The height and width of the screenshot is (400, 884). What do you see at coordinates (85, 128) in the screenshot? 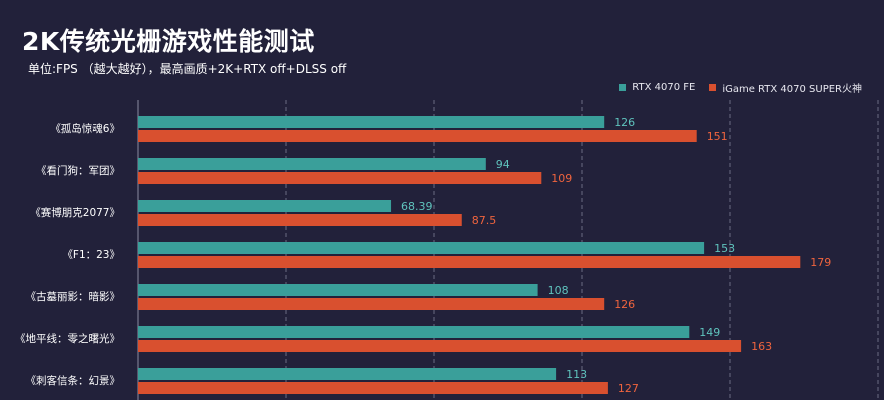
I see `category-label: 《孤岛惊魂6》` at bounding box center [85, 128].